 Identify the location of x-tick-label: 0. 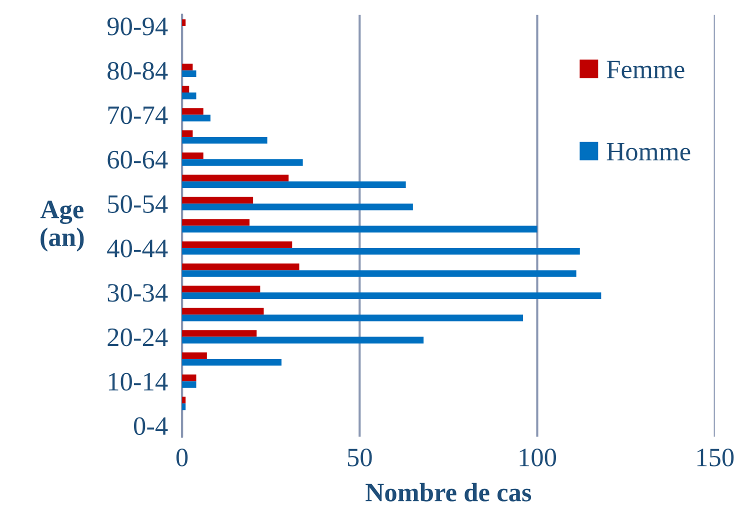
(182, 457).